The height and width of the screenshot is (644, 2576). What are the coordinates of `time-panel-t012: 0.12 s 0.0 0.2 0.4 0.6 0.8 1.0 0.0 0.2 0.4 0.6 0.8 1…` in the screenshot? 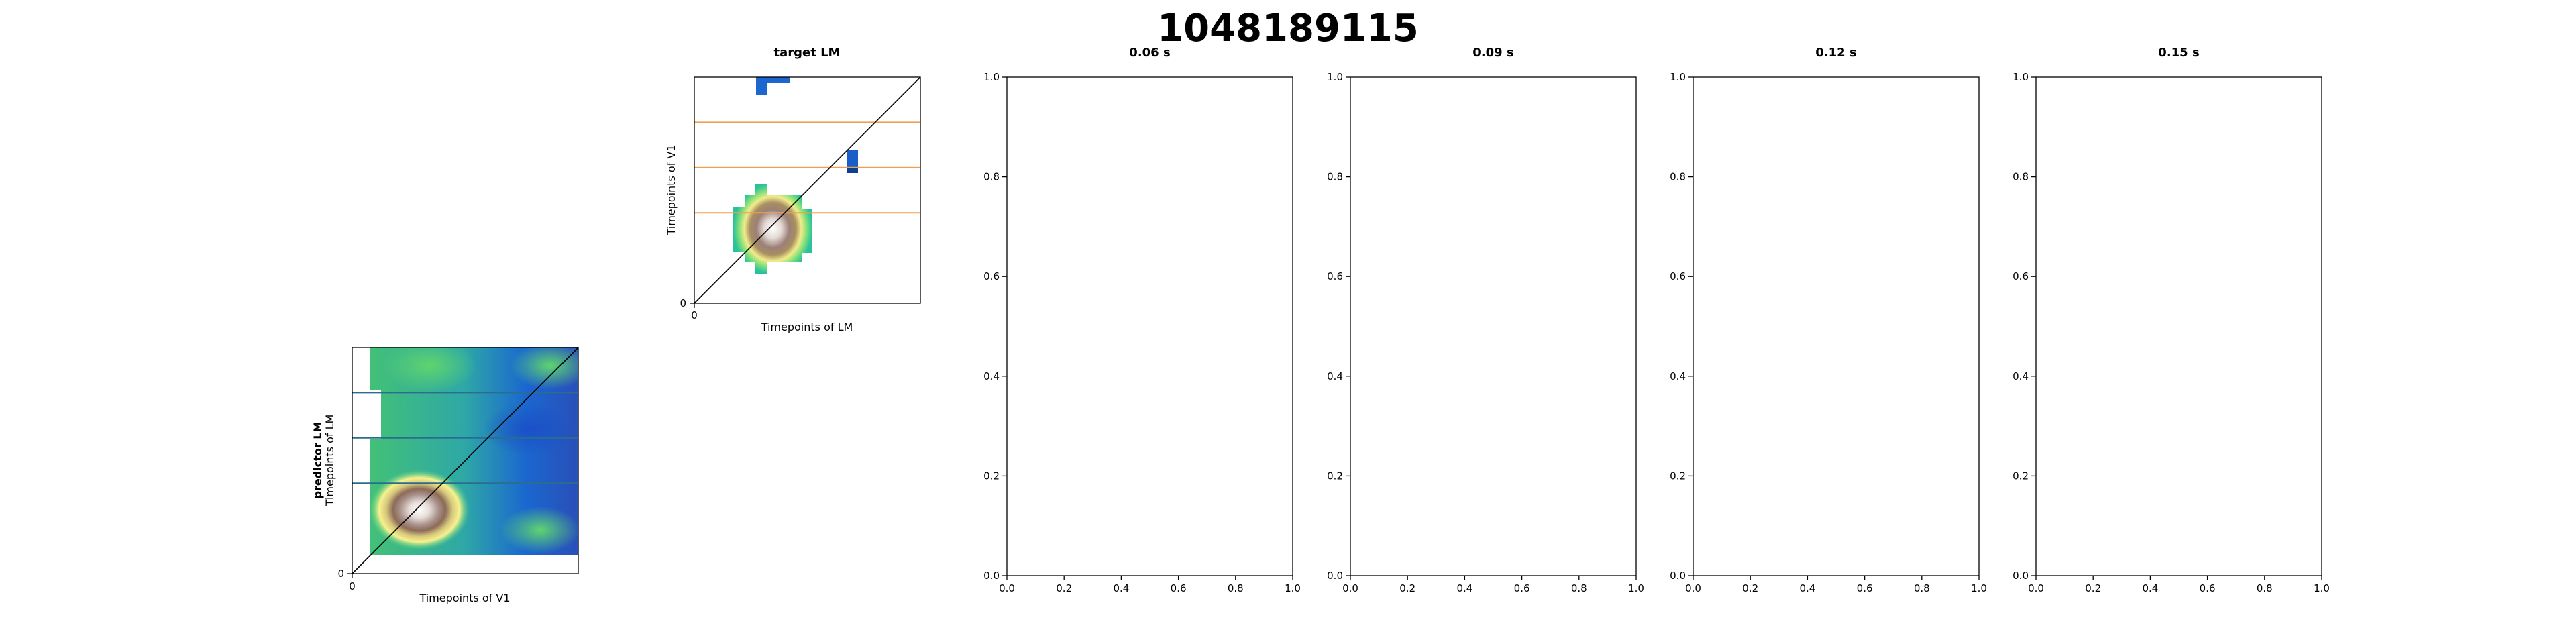 It's located at (1828, 320).